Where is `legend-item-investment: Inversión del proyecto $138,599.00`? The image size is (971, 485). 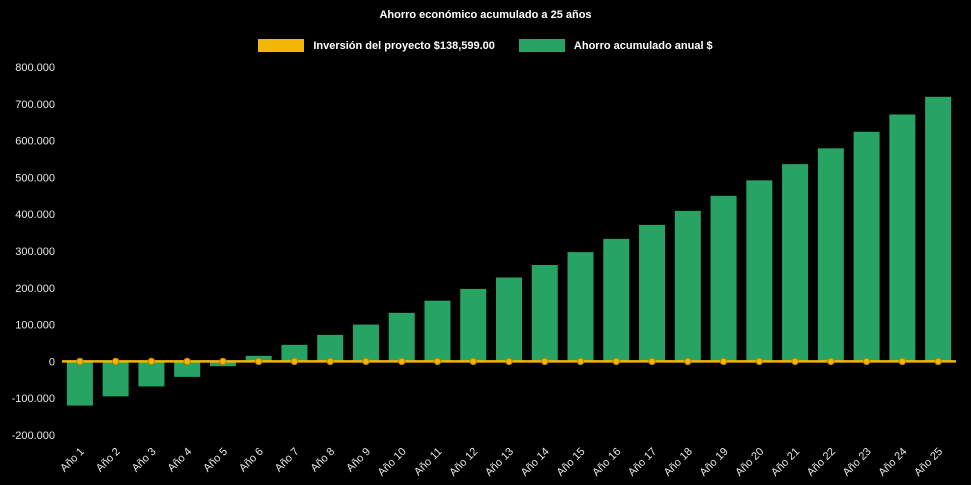 legend-item-investment: Inversión del proyecto $138,599.00 is located at coordinates (376, 45).